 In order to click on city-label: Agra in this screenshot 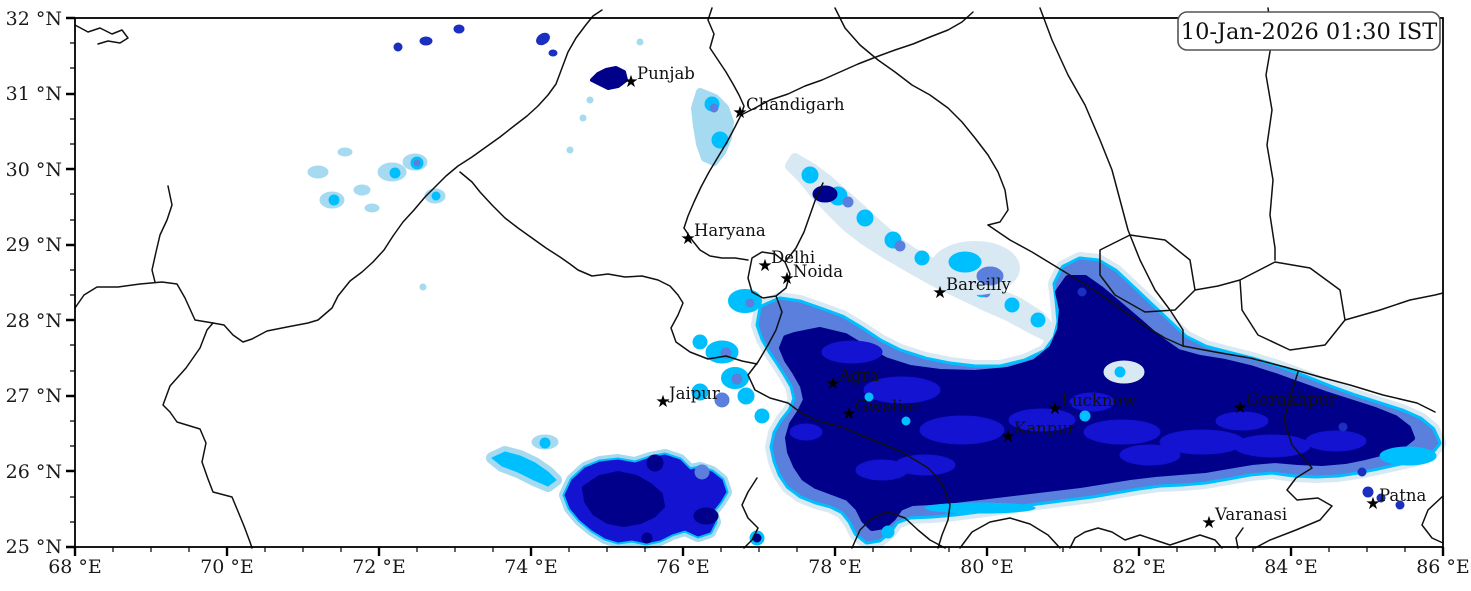, I will do `click(858, 375)`.